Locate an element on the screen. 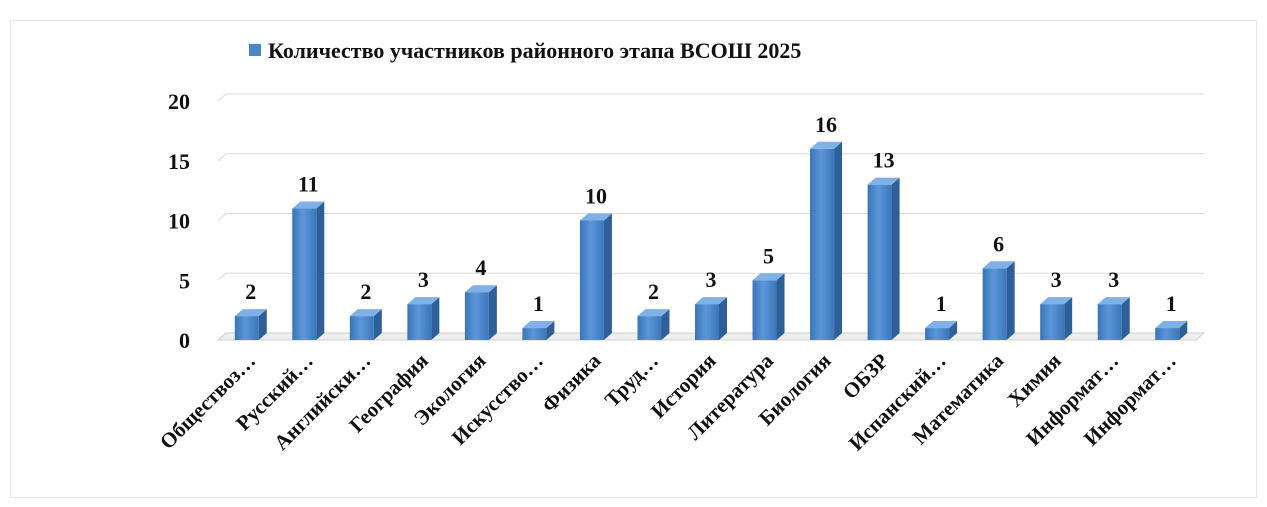 This screenshot has height=507, width=1267. data-label: 6 is located at coordinates (998, 243).